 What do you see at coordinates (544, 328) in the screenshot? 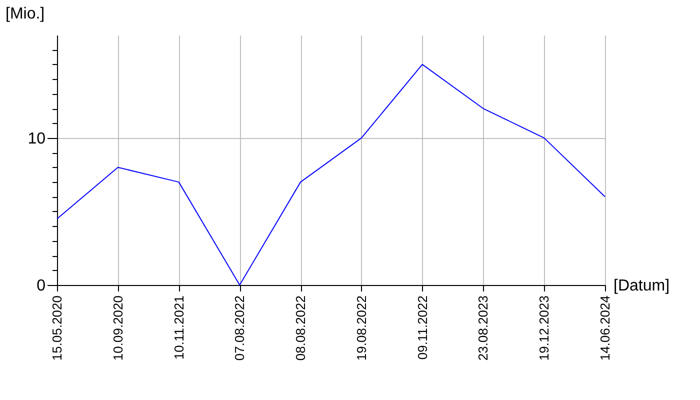
I see `x-tick-label: 19.12.2023` at bounding box center [544, 328].